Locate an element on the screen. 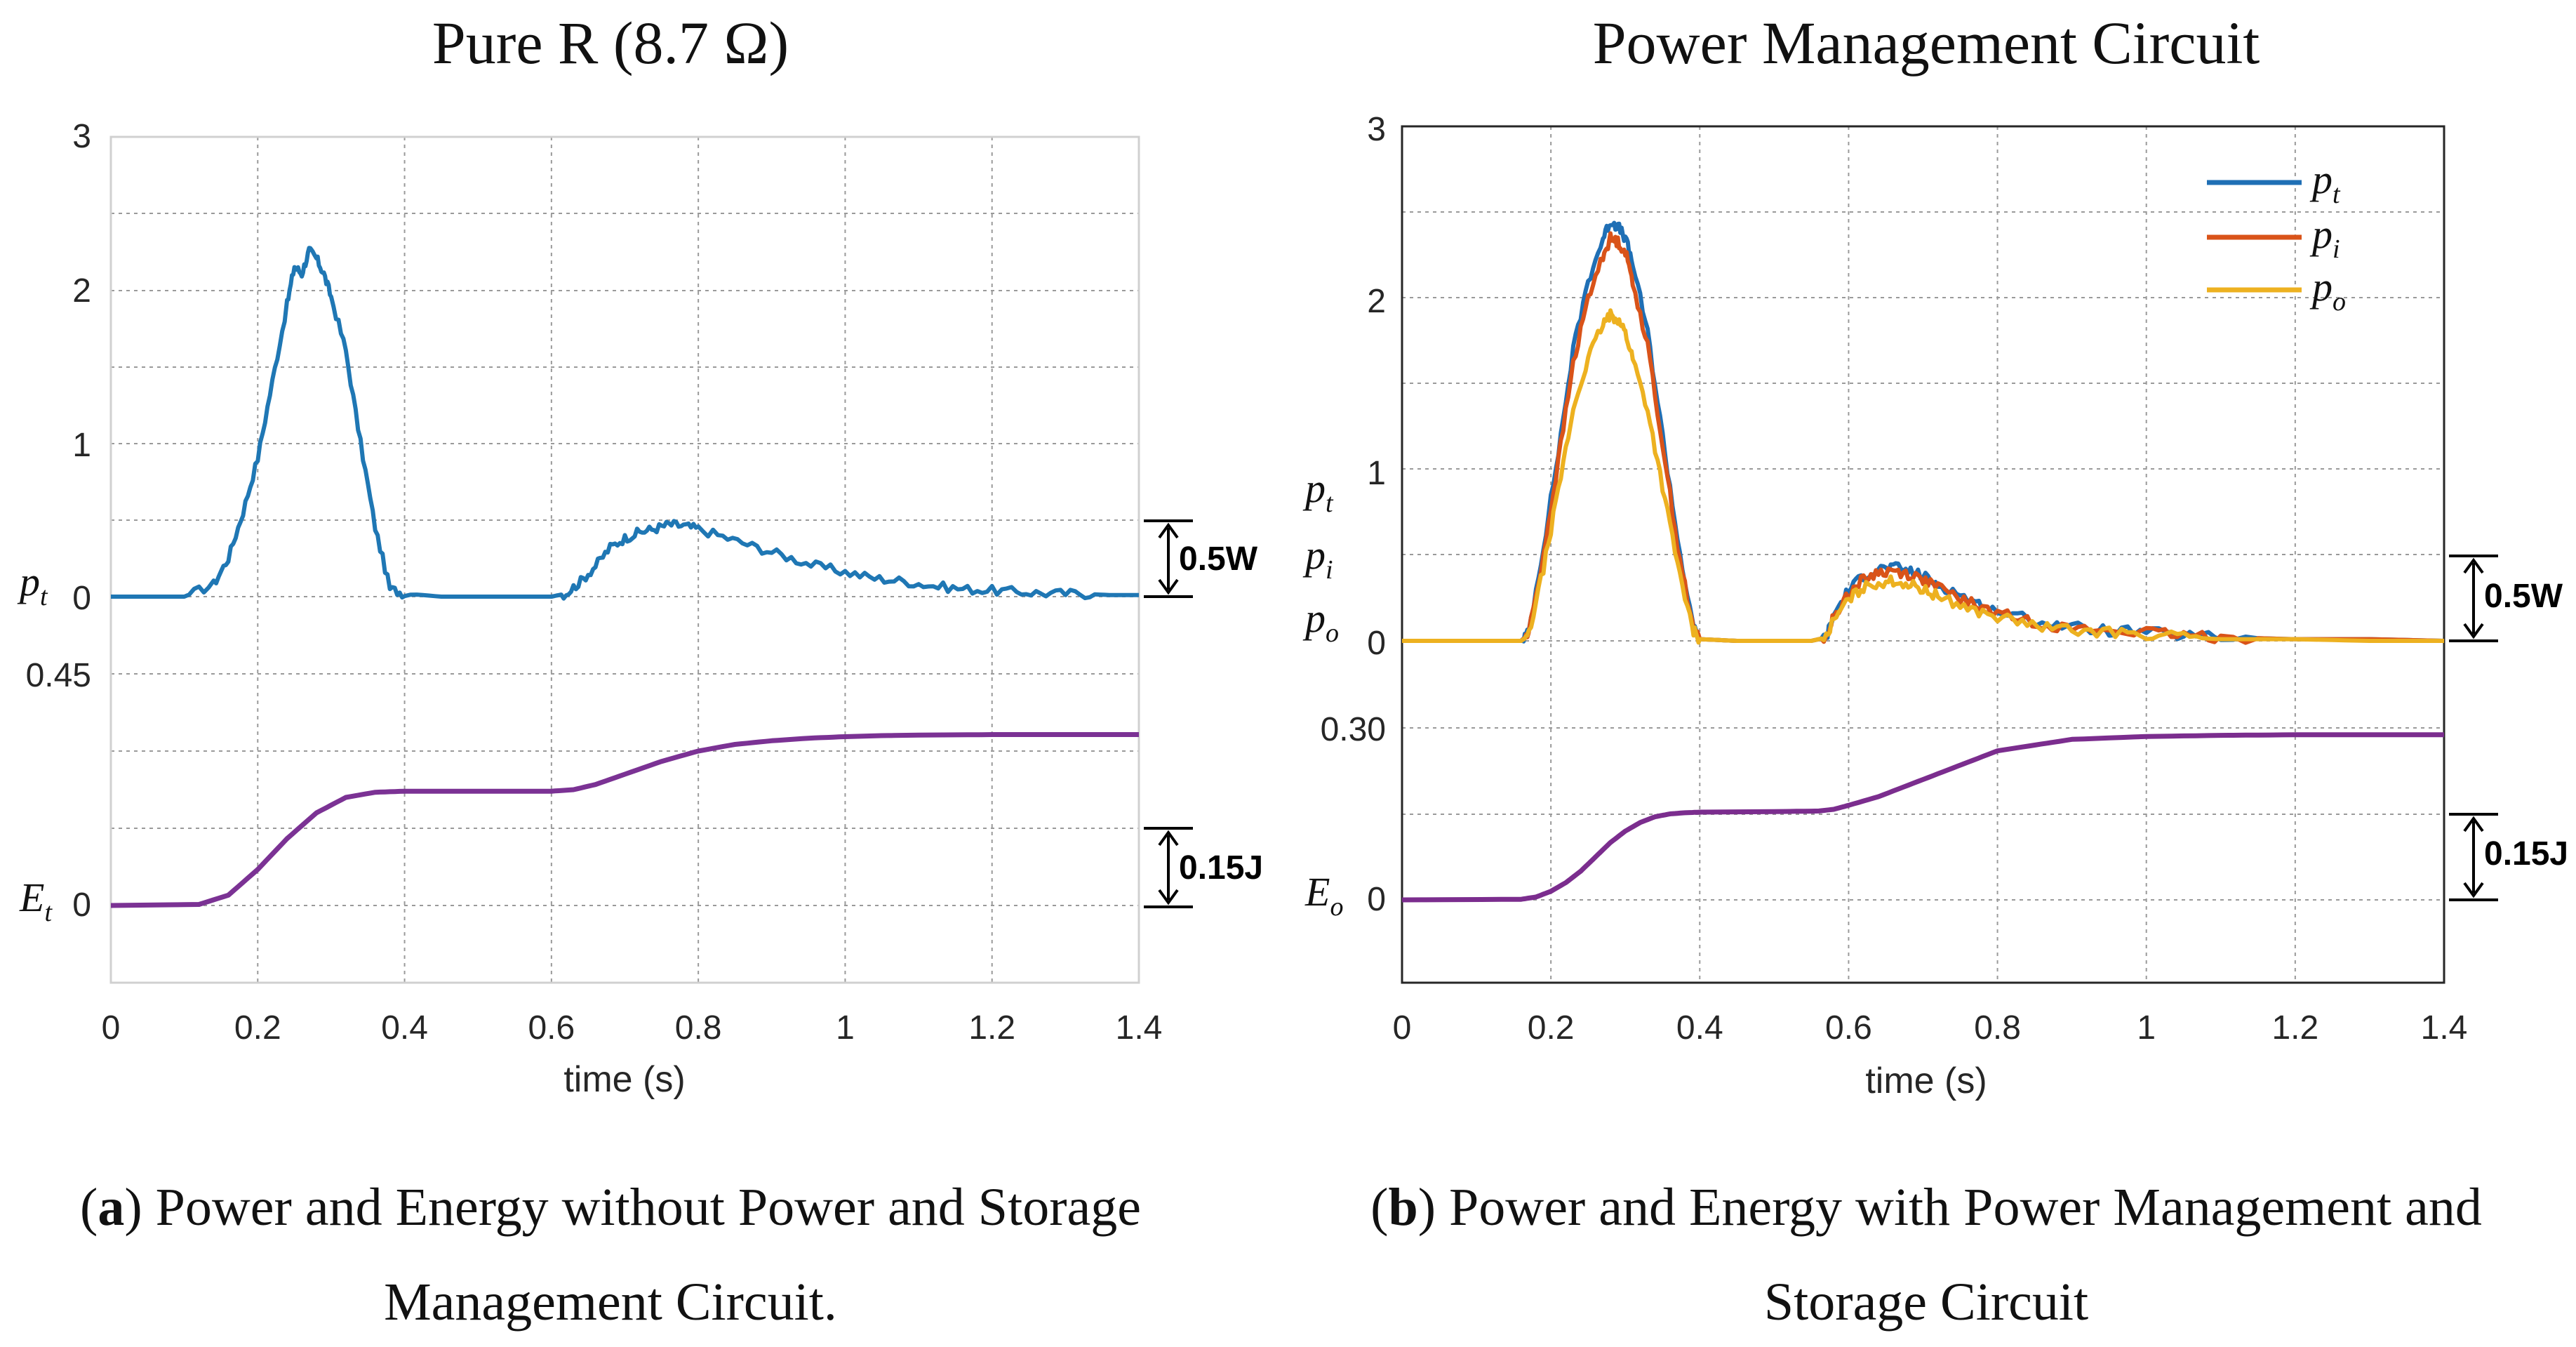  panel-b-xtick: 1 is located at coordinates (2146, 1028).